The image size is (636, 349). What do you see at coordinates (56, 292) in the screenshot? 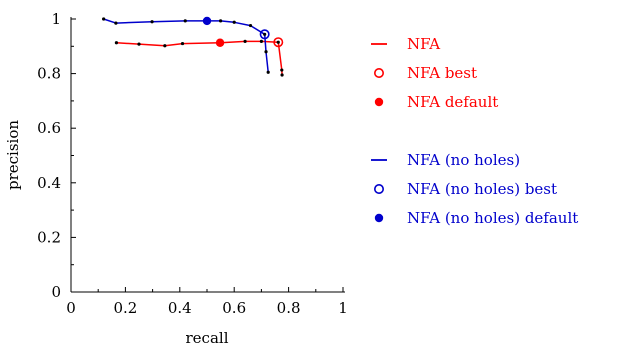
I see `y-tick-label: 0` at bounding box center [56, 292].